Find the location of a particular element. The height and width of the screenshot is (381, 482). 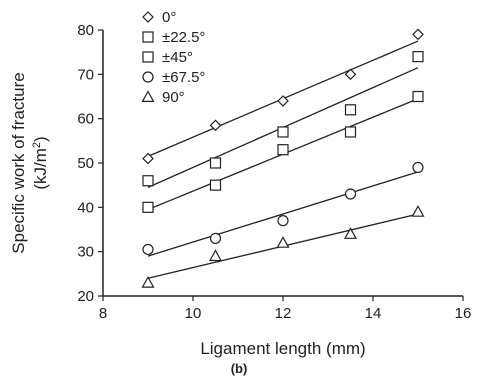

x-axis-label: Ligament length (mm) is located at coordinates (282, 348).